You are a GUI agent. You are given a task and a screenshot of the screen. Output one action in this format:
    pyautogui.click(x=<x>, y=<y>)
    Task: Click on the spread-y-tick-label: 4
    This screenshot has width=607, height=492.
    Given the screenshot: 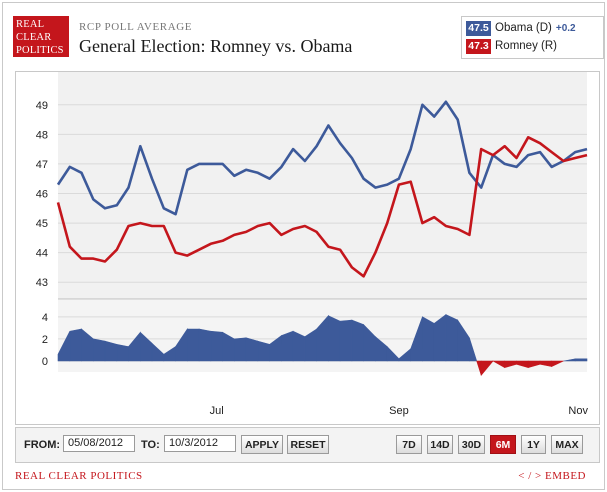 What is the action you would take?
    pyautogui.click(x=45, y=318)
    